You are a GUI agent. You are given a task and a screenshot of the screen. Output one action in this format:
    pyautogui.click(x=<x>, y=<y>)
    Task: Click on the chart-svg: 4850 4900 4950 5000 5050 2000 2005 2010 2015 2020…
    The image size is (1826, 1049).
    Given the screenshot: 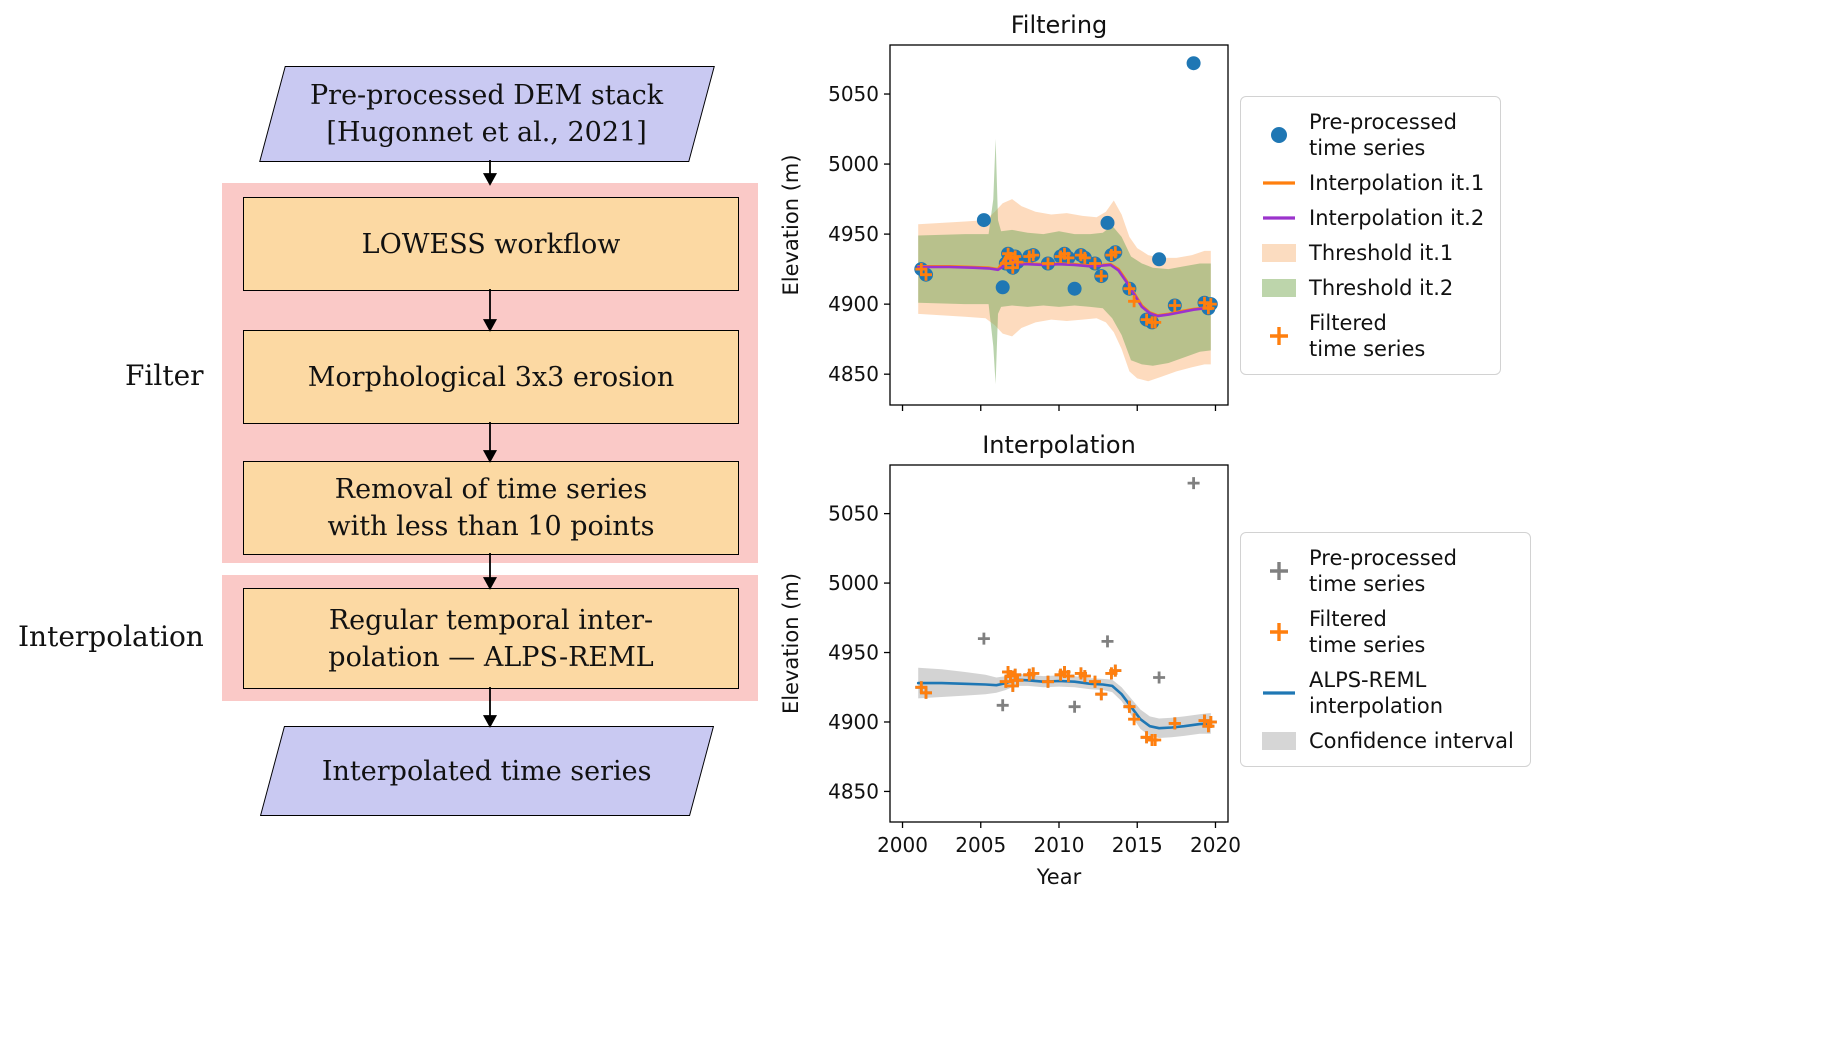 What is the action you would take?
    pyautogui.click(x=1010, y=660)
    